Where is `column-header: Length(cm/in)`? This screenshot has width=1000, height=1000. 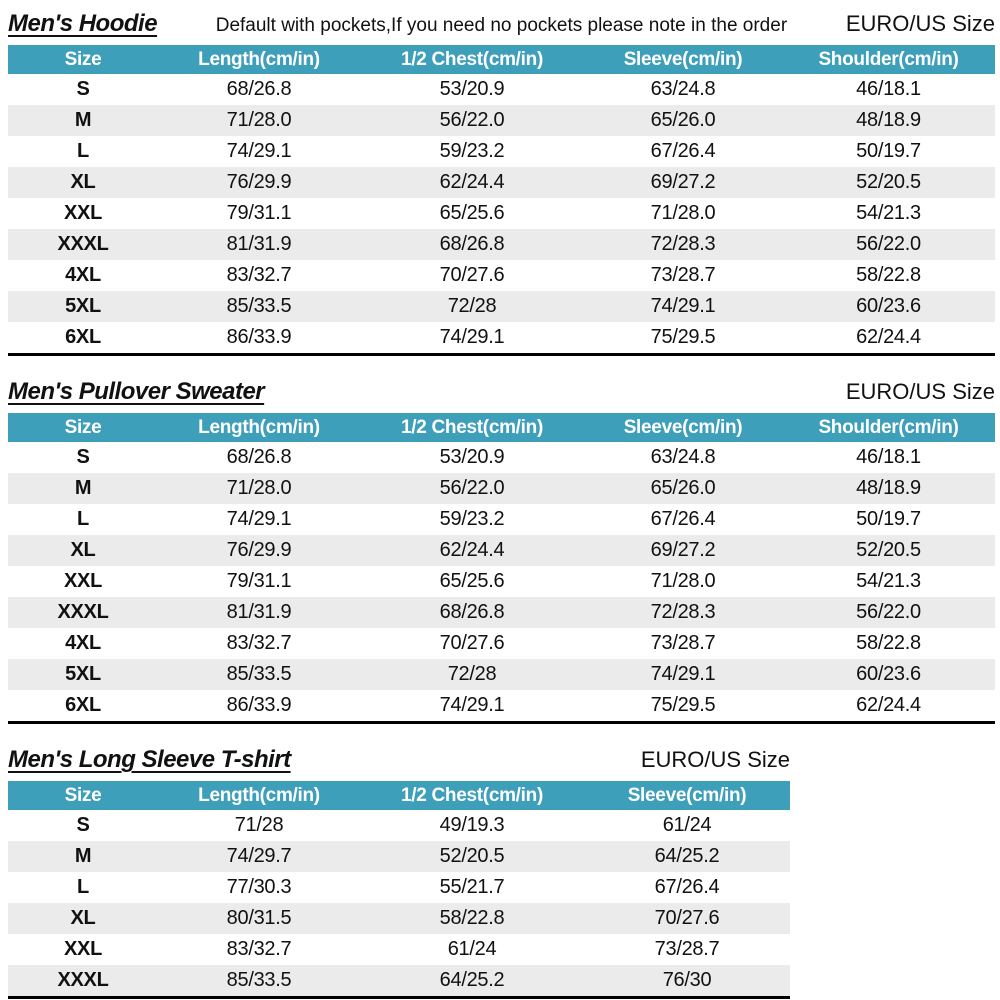
column-header: Length(cm/in) is located at coordinates (259, 59).